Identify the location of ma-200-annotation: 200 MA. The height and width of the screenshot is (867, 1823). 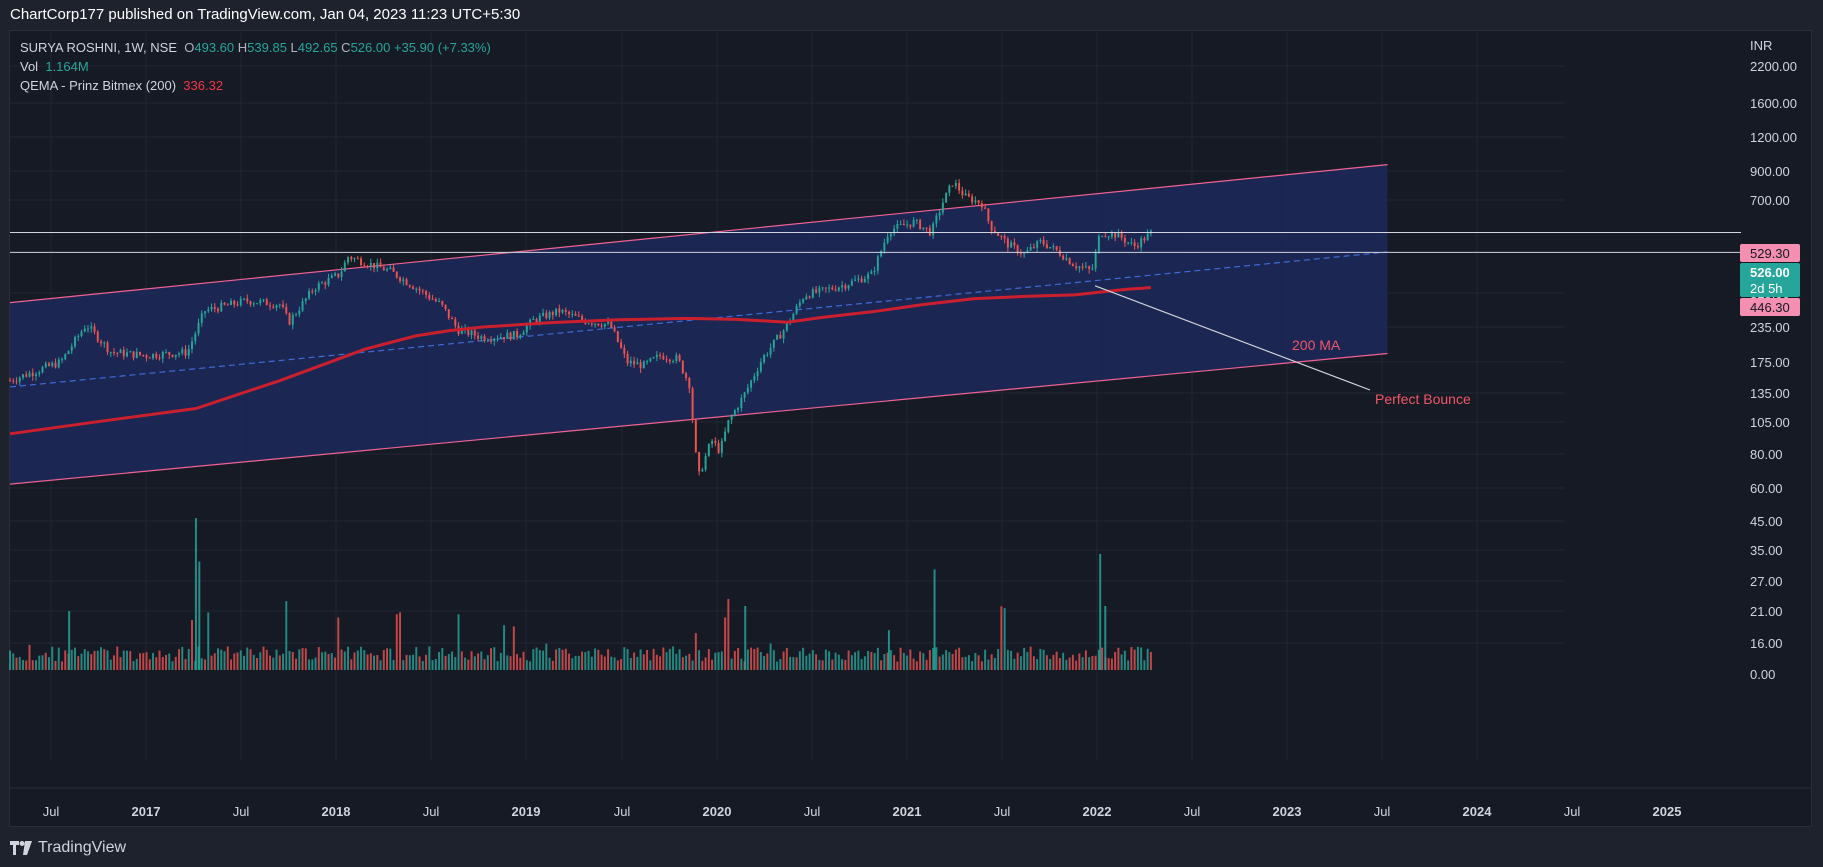
(1316, 345).